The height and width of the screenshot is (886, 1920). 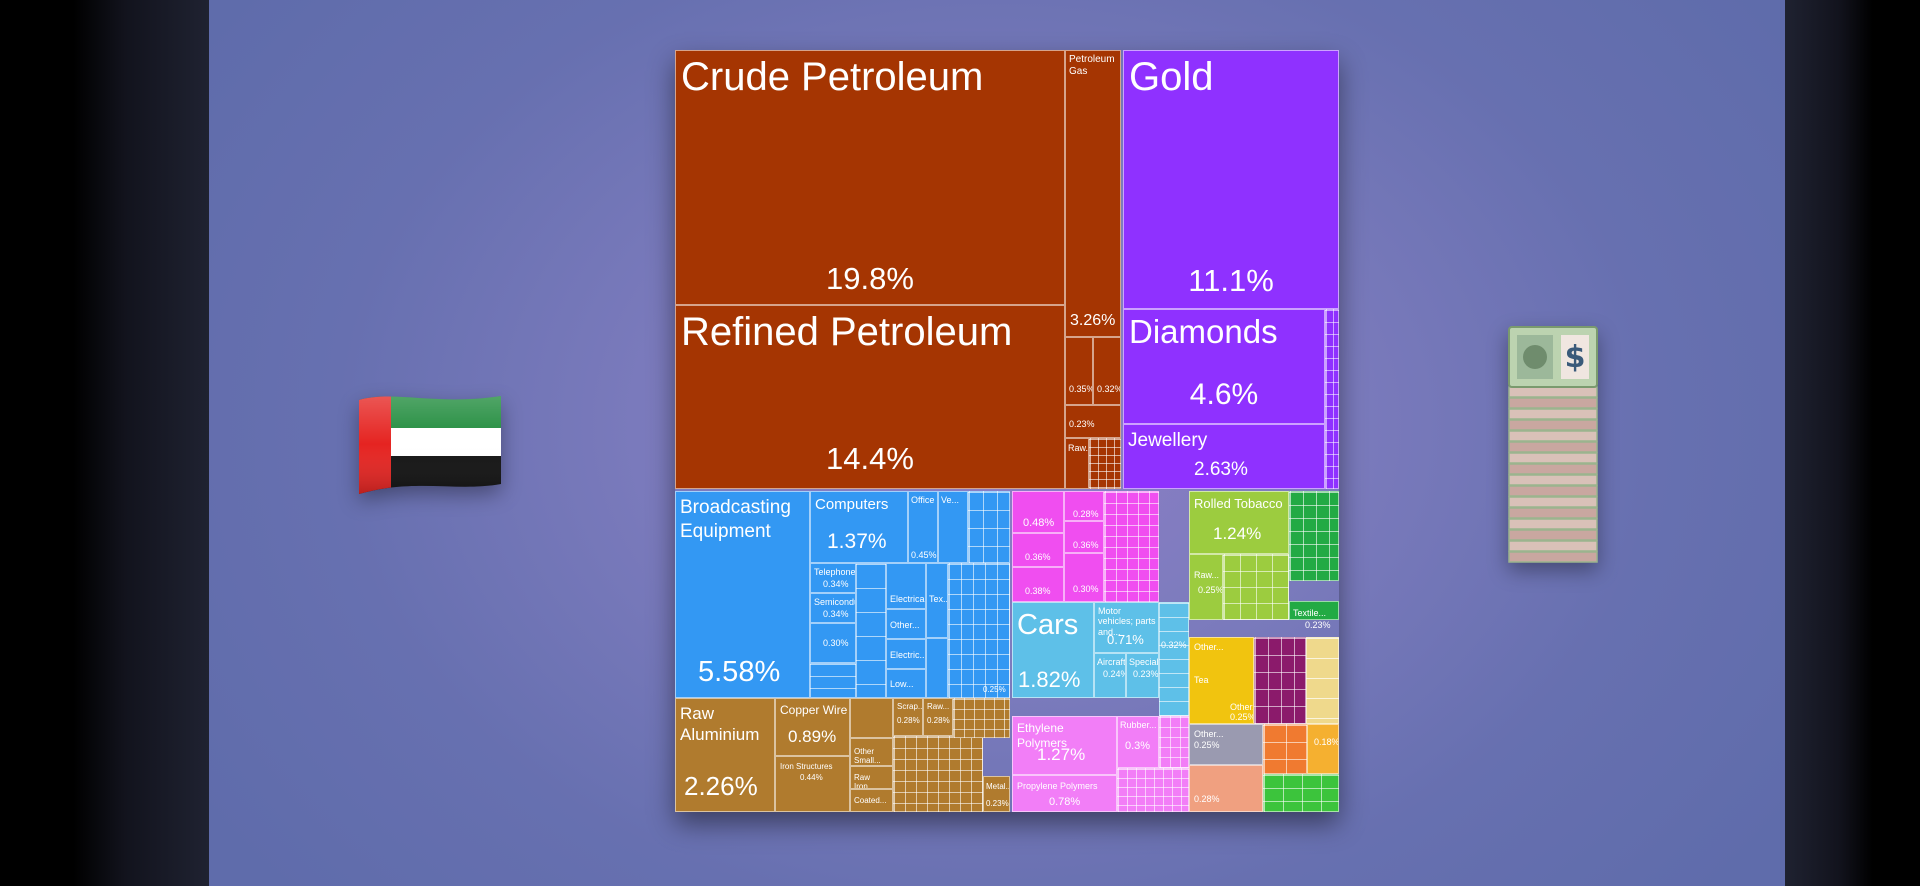 What do you see at coordinates (1224, 366) in the screenshot?
I see `tile-diamonds: Diamonds 4.6%` at bounding box center [1224, 366].